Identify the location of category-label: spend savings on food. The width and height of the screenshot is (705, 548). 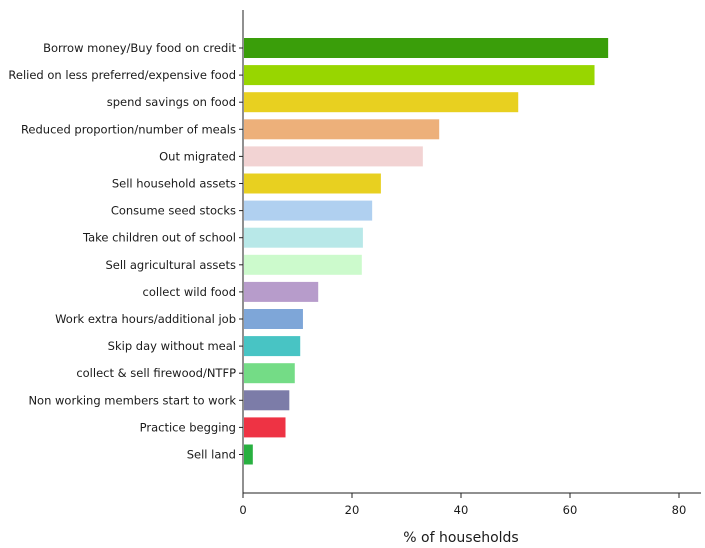
(171, 102).